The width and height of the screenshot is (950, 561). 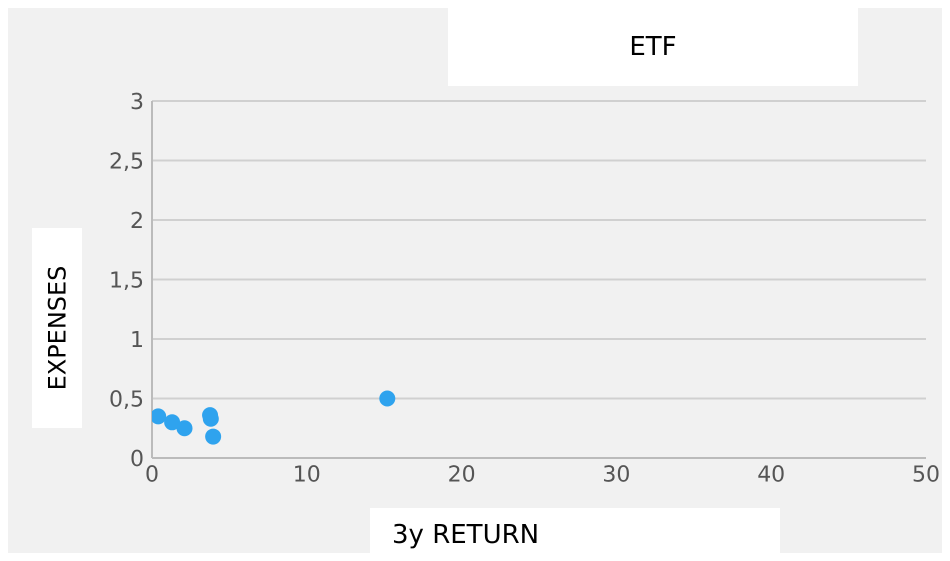 I want to click on x-tick-label: 30, so click(x=616, y=475).